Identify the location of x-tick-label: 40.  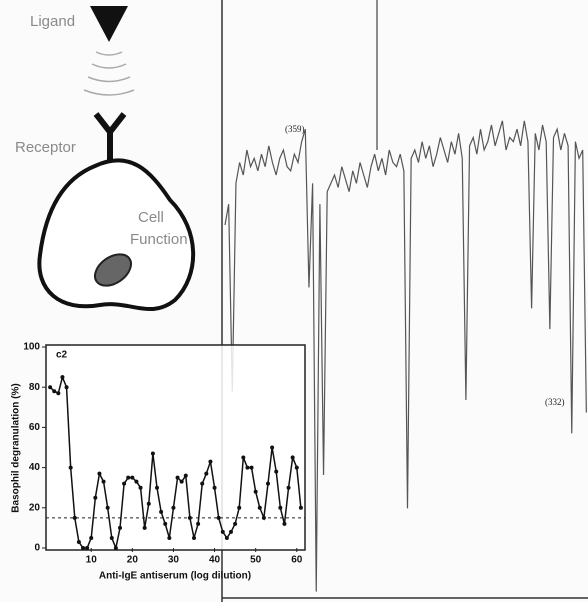
(215, 560).